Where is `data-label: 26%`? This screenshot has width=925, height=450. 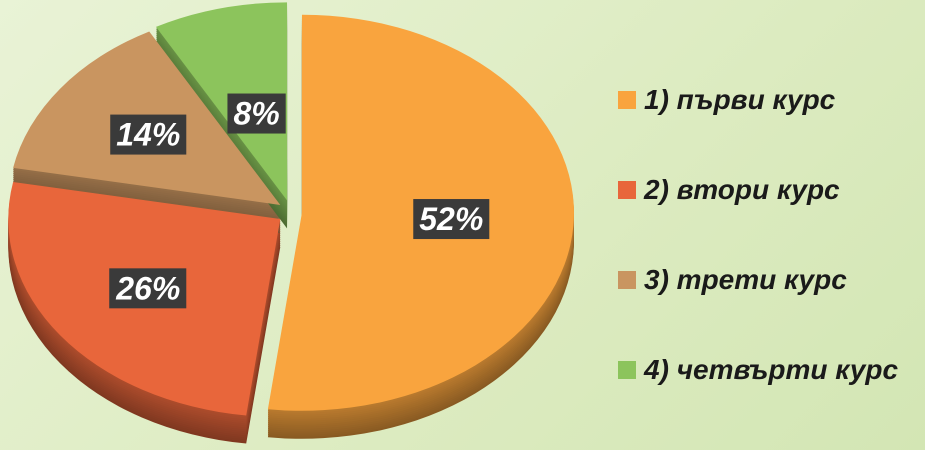 data-label: 26% is located at coordinates (148, 288).